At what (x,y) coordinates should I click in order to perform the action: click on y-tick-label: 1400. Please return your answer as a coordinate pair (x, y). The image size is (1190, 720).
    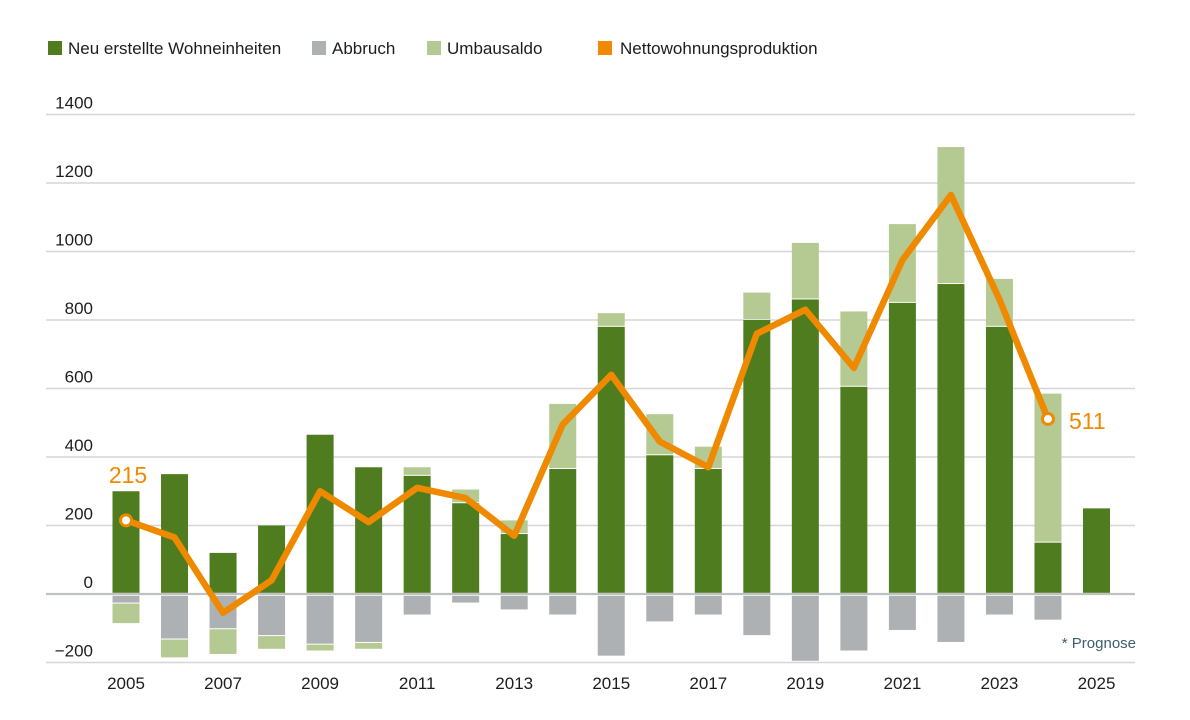
    Looking at the image, I should click on (74, 103).